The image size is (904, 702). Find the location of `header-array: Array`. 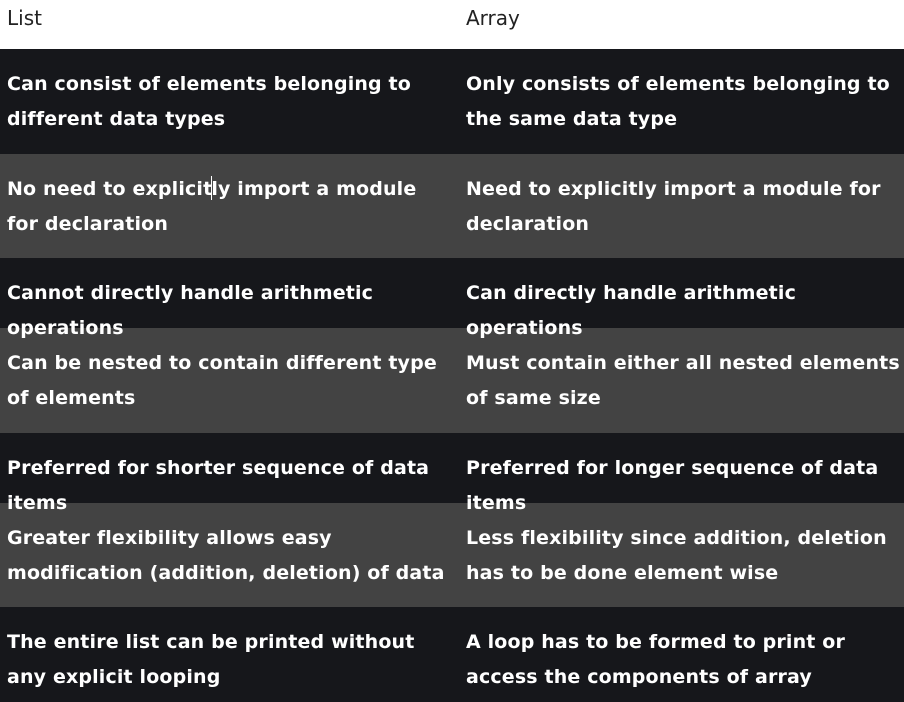

header-array: Array is located at coordinates (493, 18).